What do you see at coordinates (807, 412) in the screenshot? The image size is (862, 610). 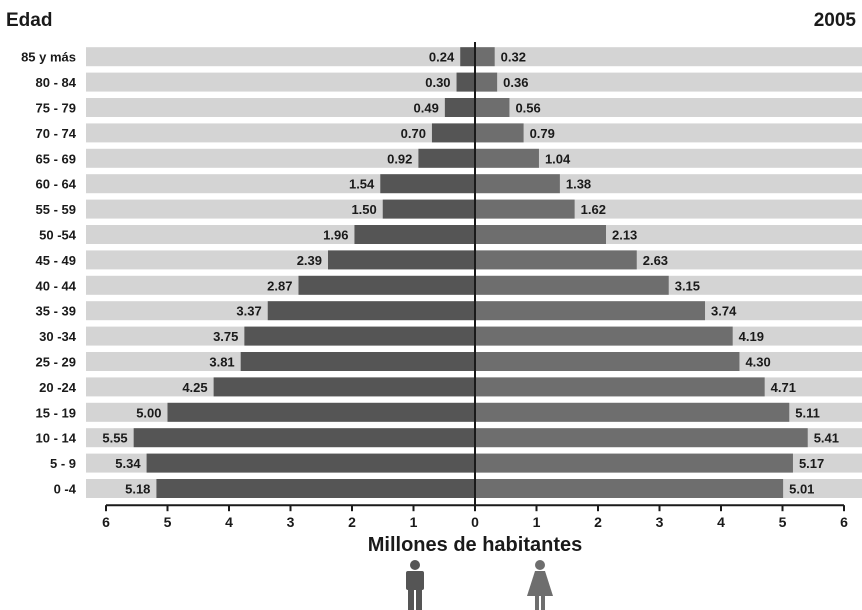 I see `value-label-right: 5.11` at bounding box center [807, 412].